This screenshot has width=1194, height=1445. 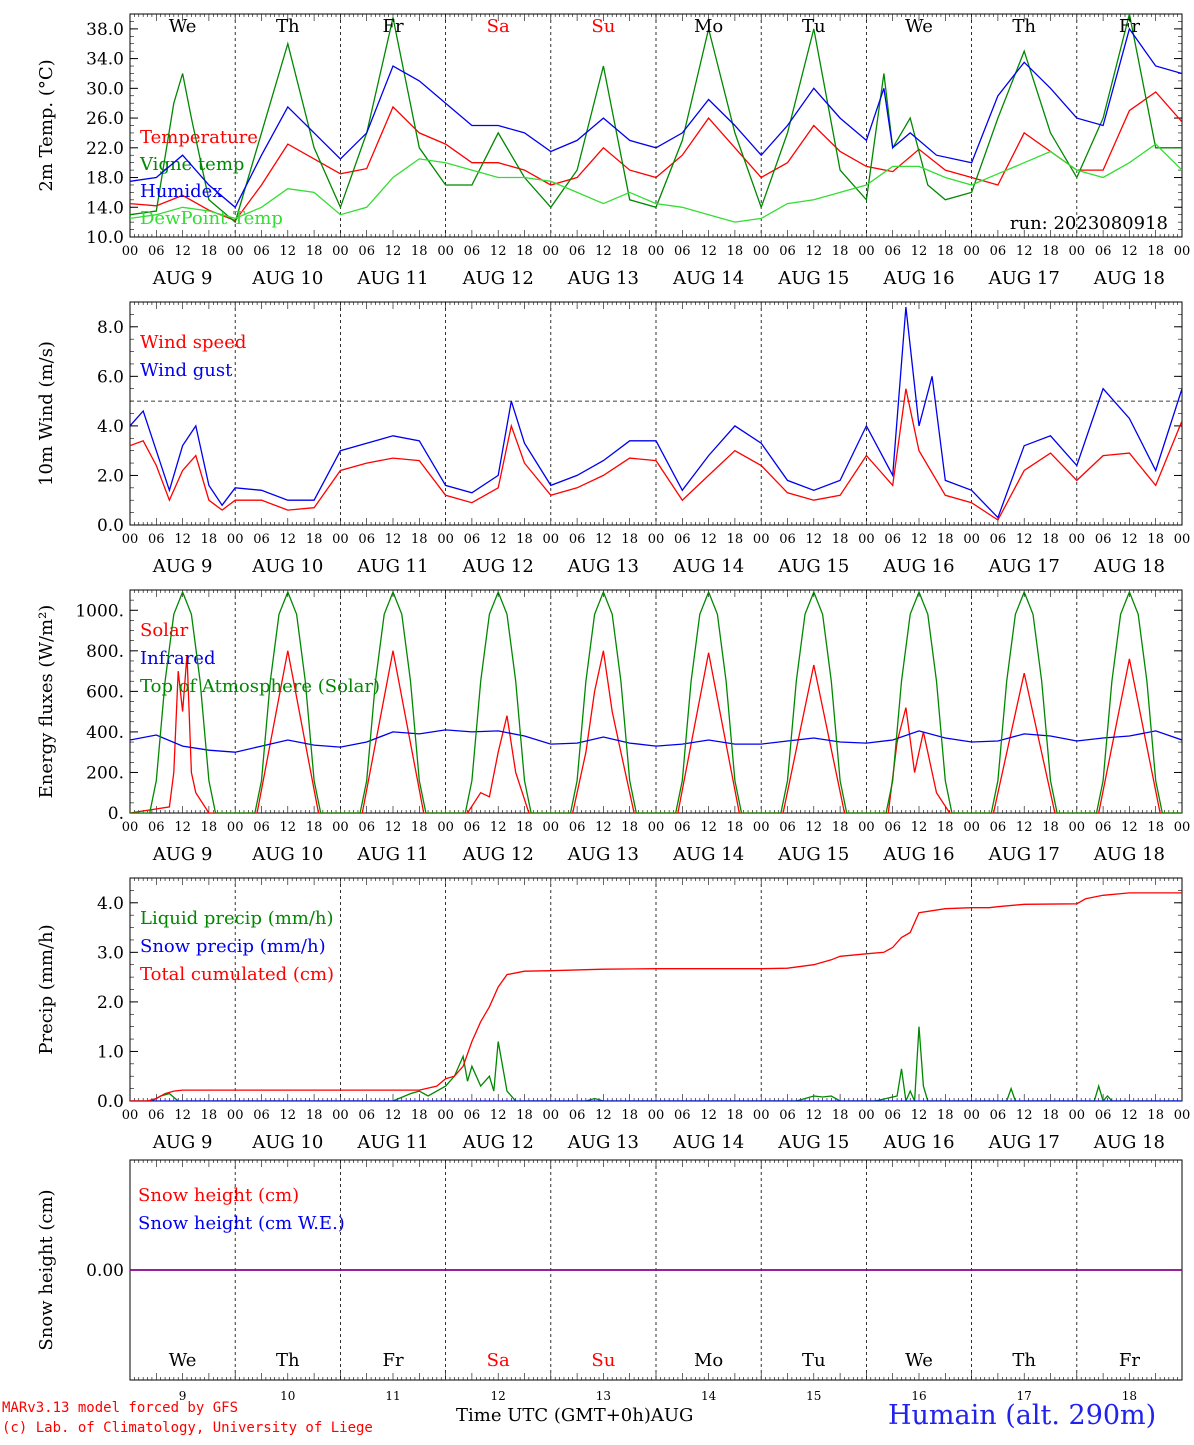 What do you see at coordinates (193, 342) in the screenshot?
I see `legend-entry: Wind speed` at bounding box center [193, 342].